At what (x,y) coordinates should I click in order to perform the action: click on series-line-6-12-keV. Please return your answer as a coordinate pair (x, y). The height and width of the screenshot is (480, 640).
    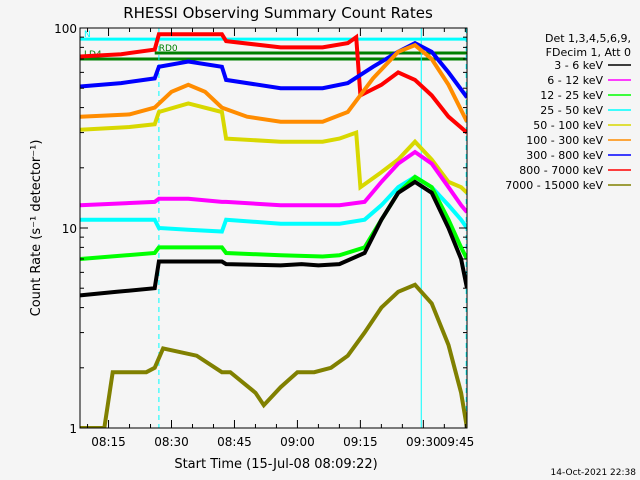
    Looking at the image, I should click on (273, 181).